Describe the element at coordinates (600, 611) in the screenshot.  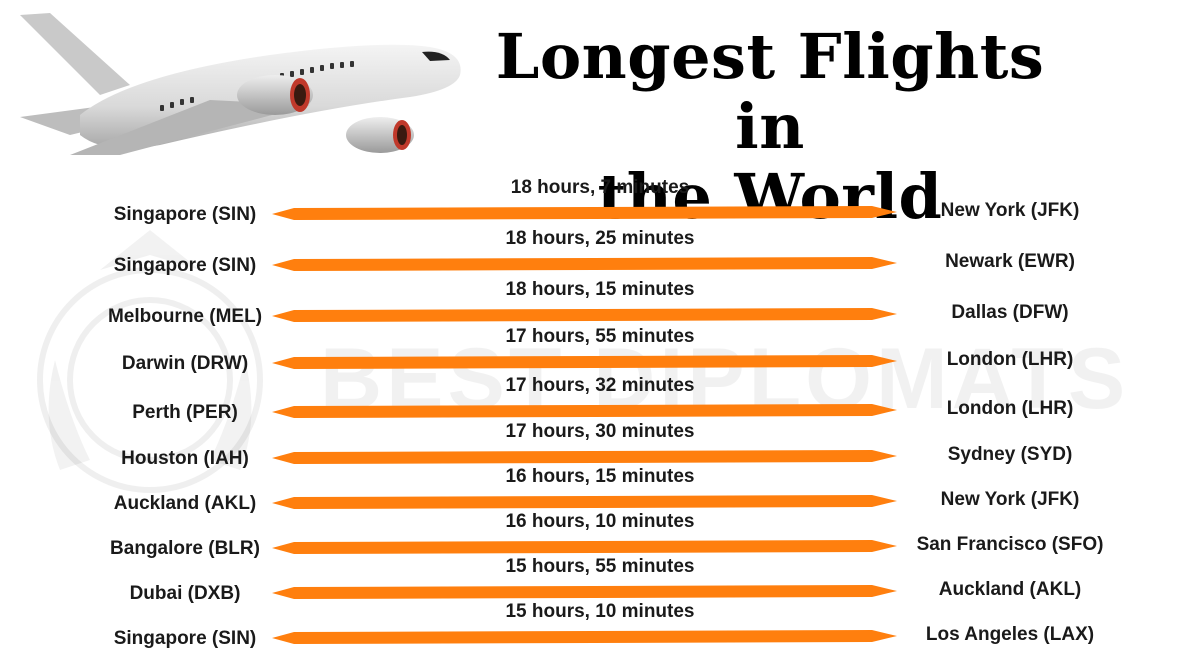
I see `flight-duration: 15 hours, 10 minutes` at that location.